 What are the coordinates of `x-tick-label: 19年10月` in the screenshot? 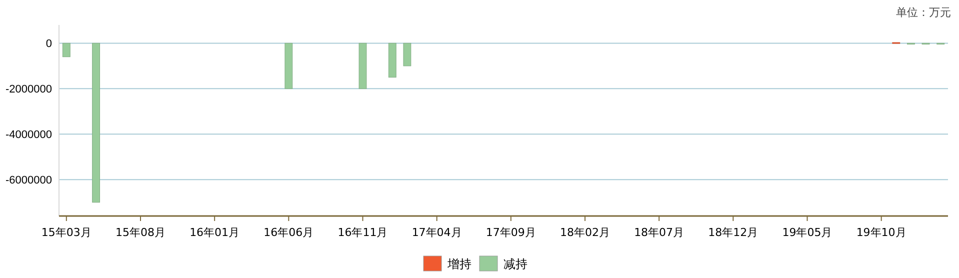 It's located at (881, 232).